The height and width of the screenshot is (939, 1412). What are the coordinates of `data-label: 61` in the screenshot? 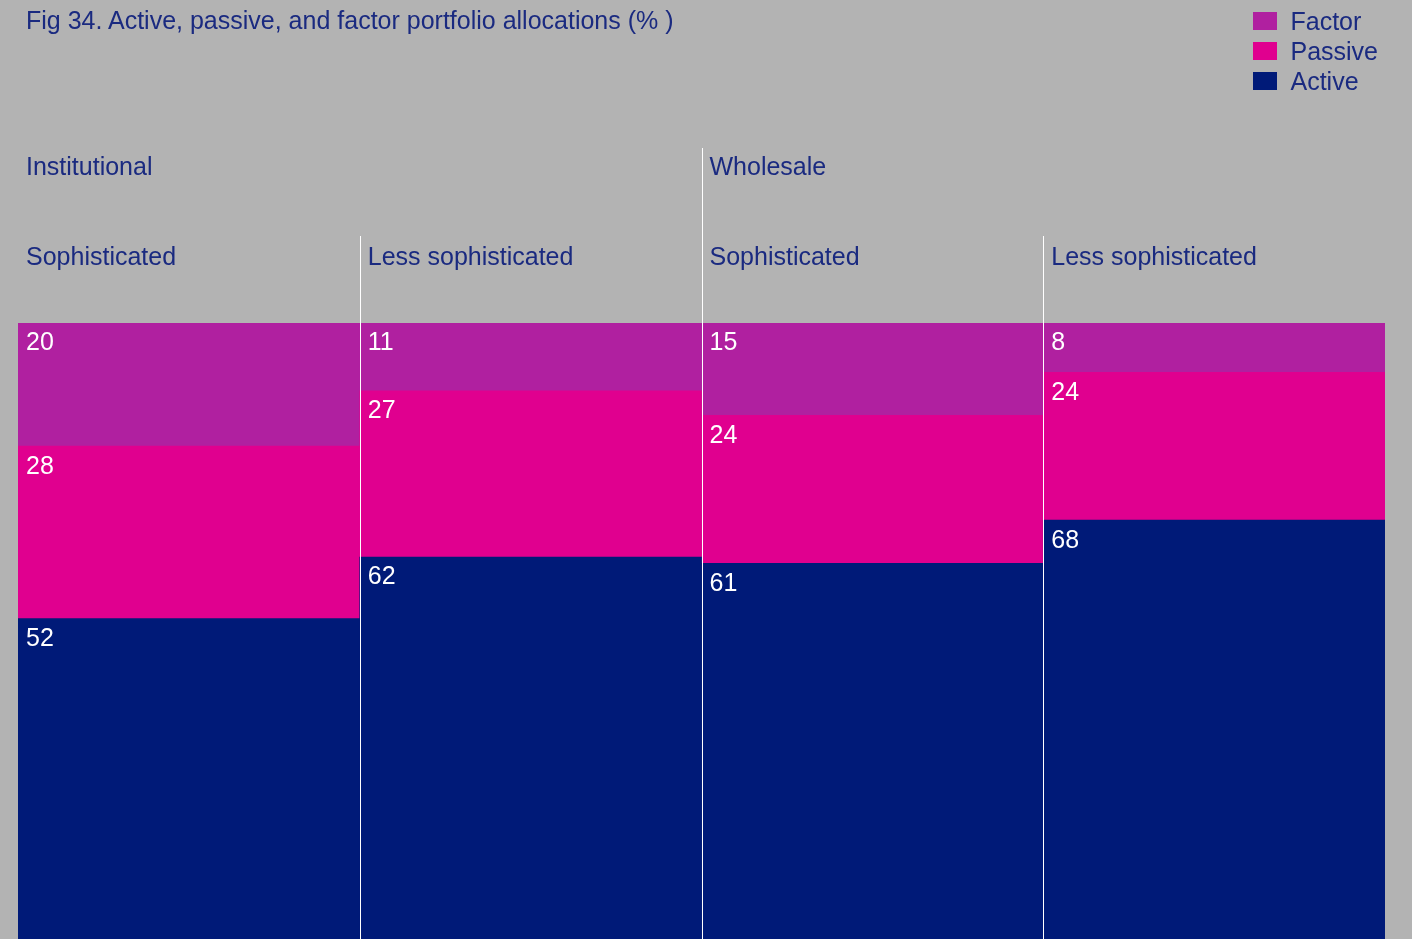 It's located at (723, 581).